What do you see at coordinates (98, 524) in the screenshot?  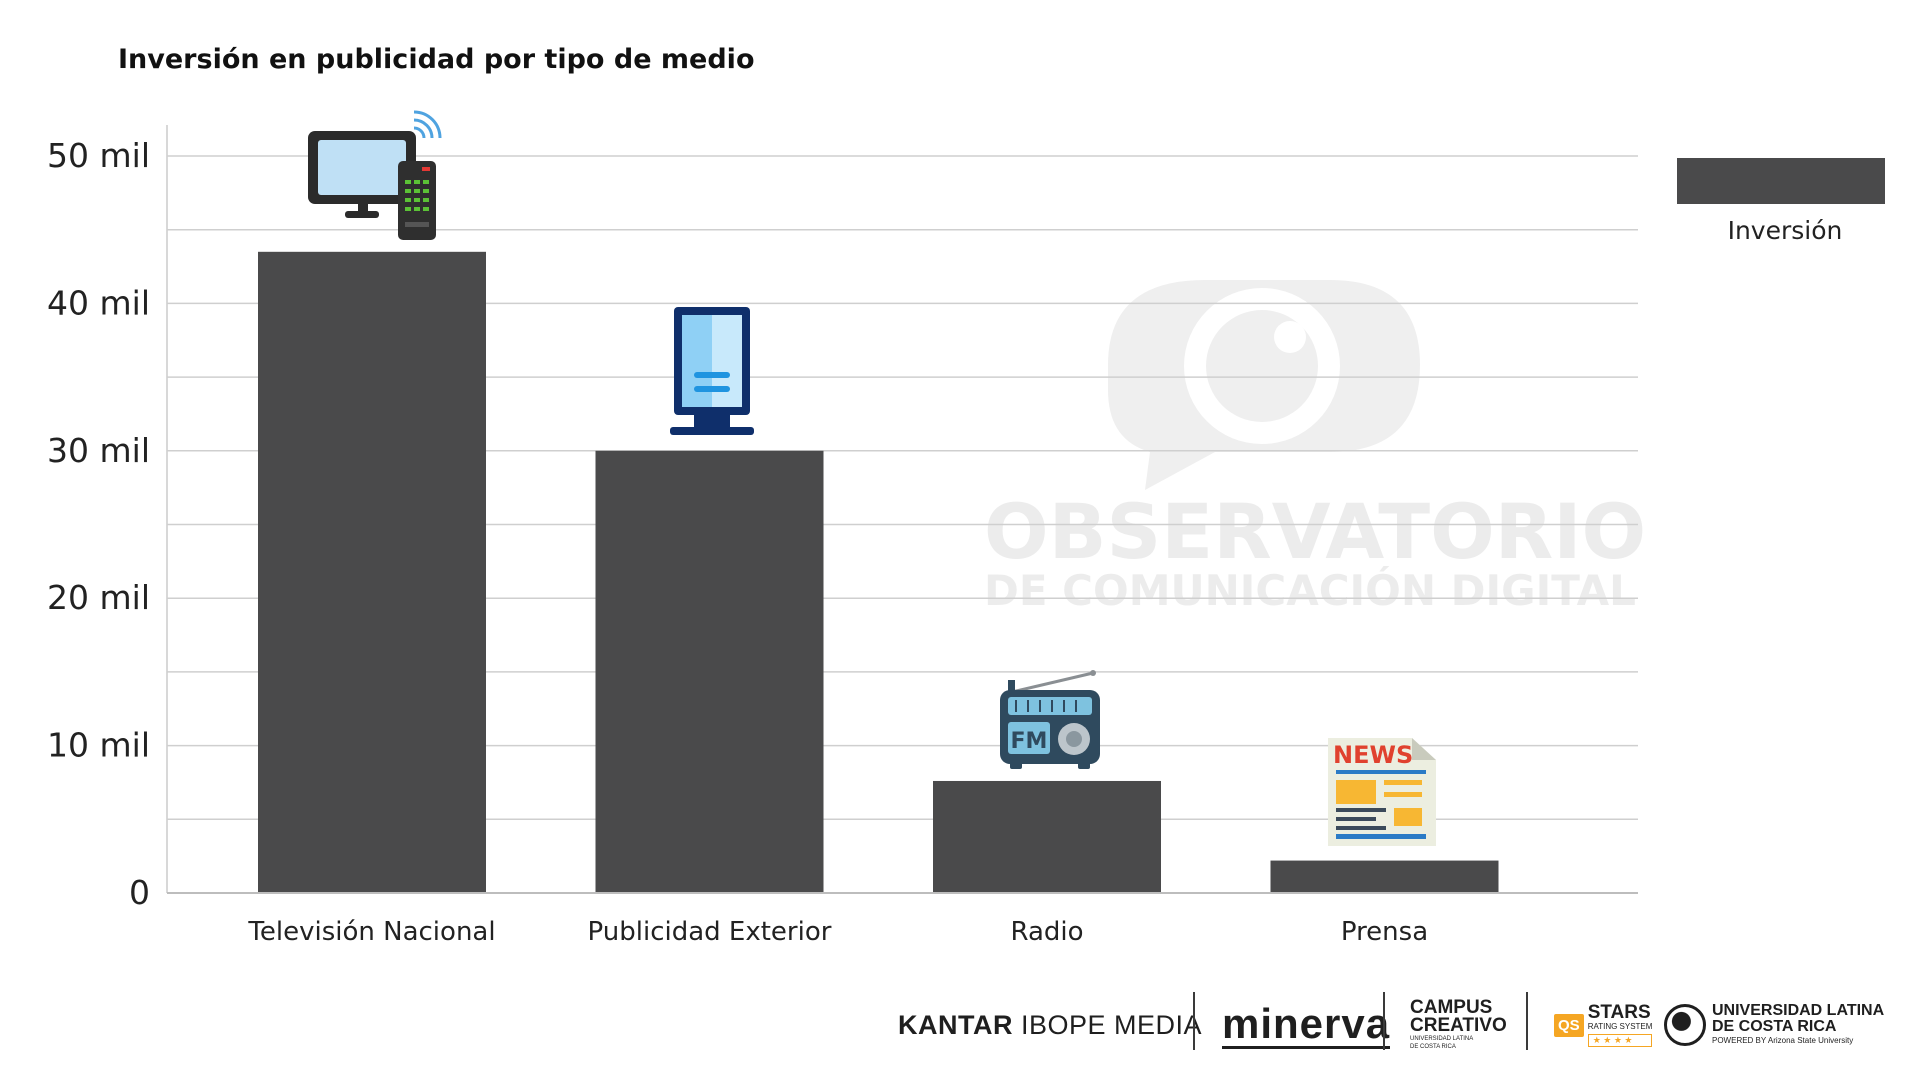 I see `y-tick-labels: 0 10 mil 20 mil 30 mil 40 mil 50 mil` at bounding box center [98, 524].